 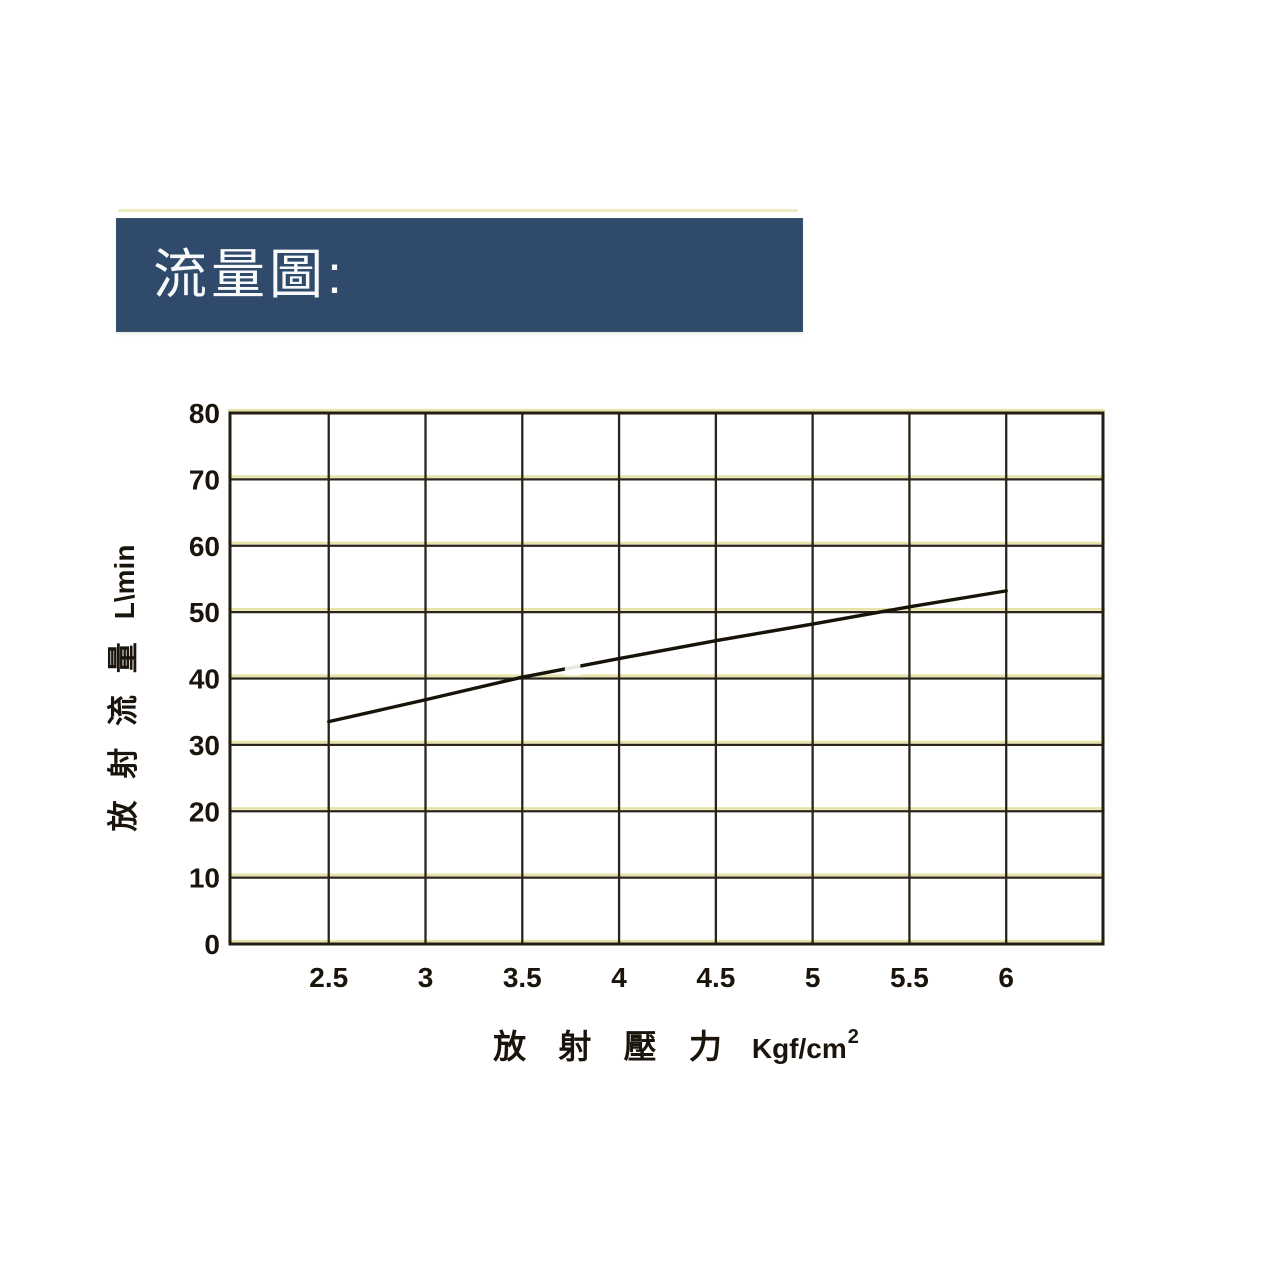 I want to click on x-axis-tick-labels: 2.5 3 3.5 4 4.5 5 5.5 6, so click(x=661, y=977).